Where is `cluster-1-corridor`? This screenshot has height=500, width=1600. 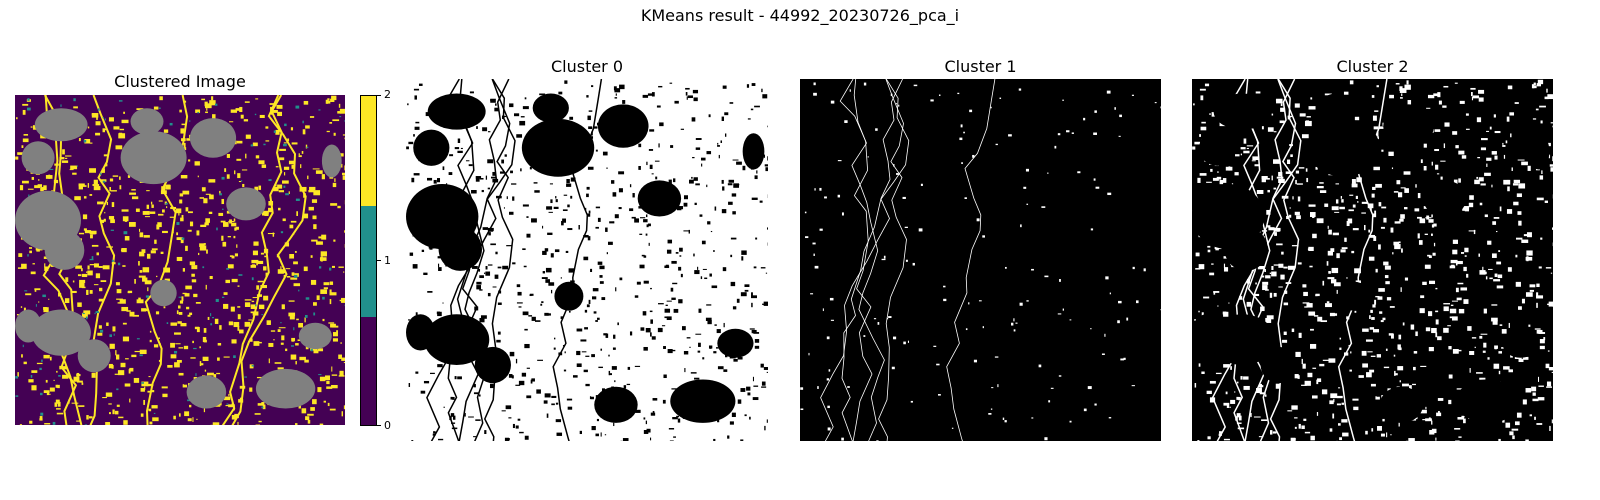 cluster-1-corridor is located at coordinates (865, 260).